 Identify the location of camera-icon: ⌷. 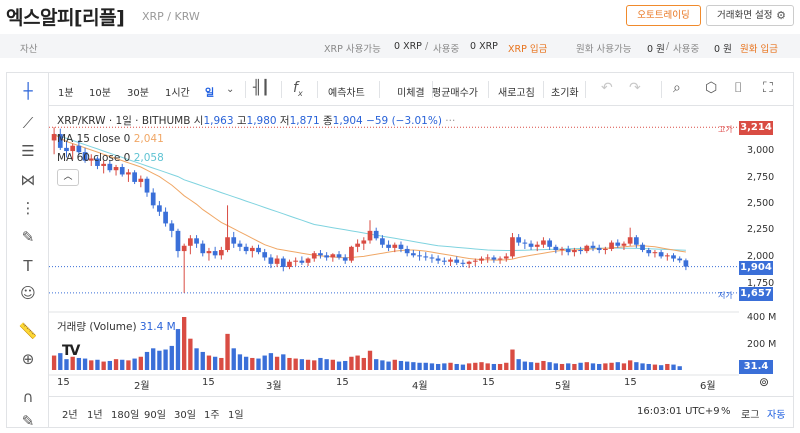
(738, 88).